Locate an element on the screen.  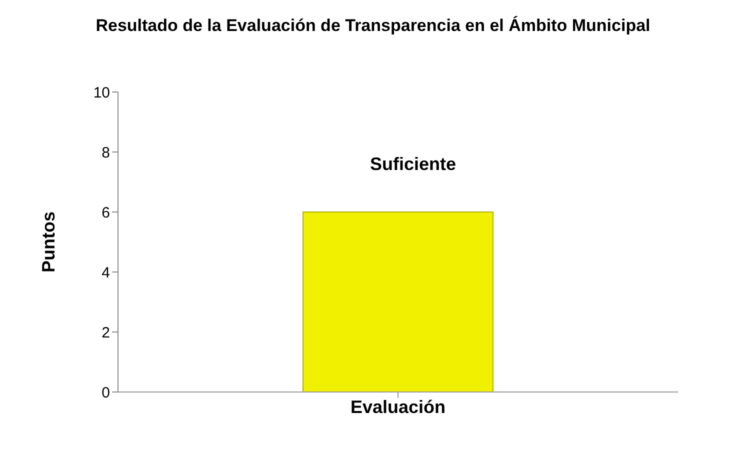
y-axis-title: Puntos is located at coordinates (48, 242).